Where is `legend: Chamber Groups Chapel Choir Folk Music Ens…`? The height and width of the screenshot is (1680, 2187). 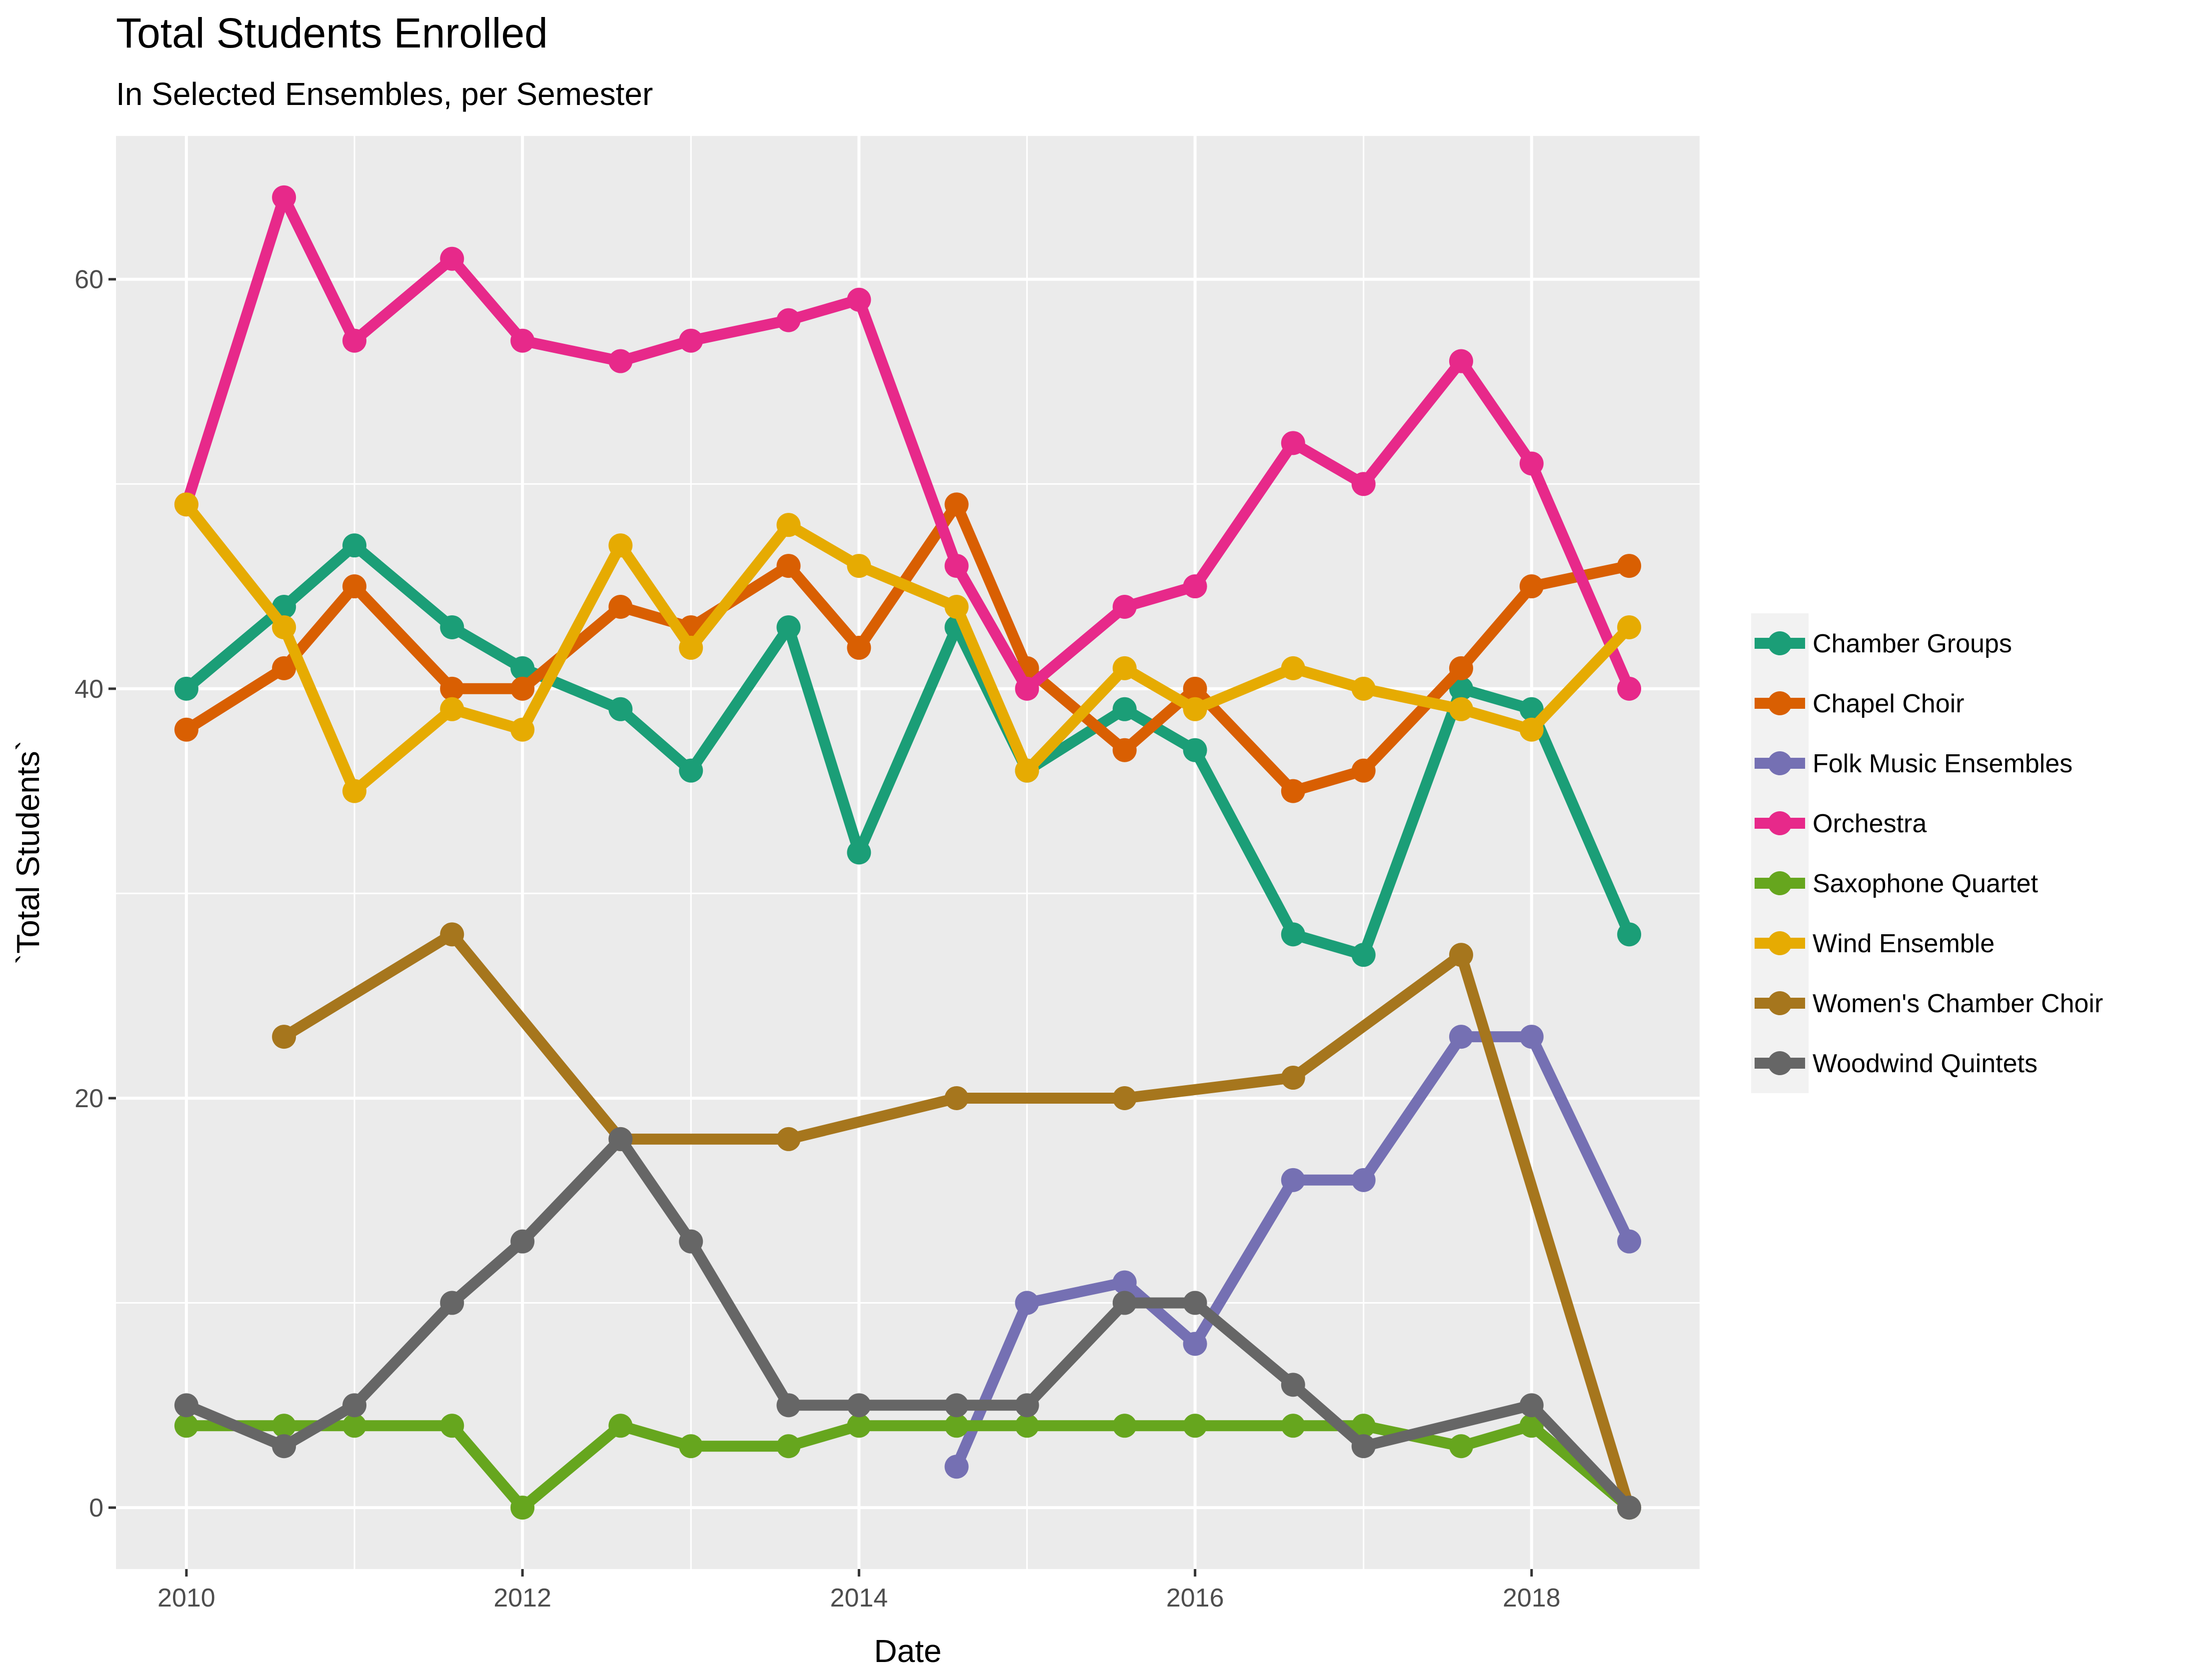 legend: Chamber Groups Chapel Choir Folk Music Ens… is located at coordinates (1927, 853).